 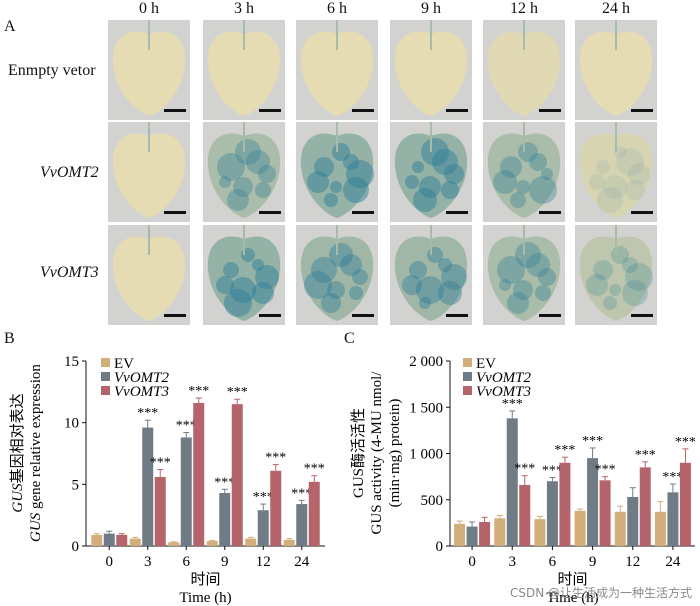 I want to click on chart-c-y-tick-label: 0, so click(x=440, y=547).